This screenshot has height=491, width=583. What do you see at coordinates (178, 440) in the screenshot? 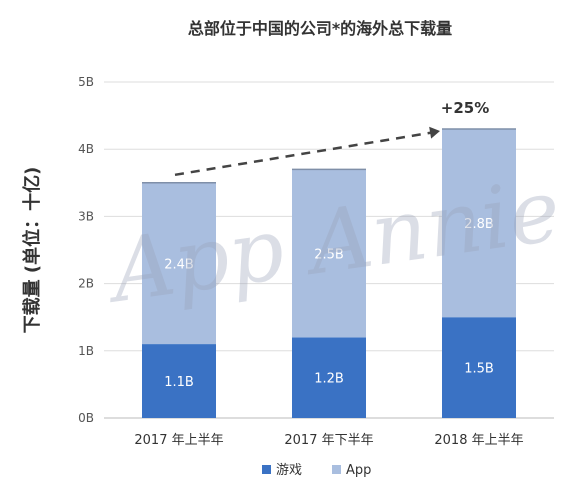
I see `x-category-label: 2017 年上半年` at bounding box center [178, 440].